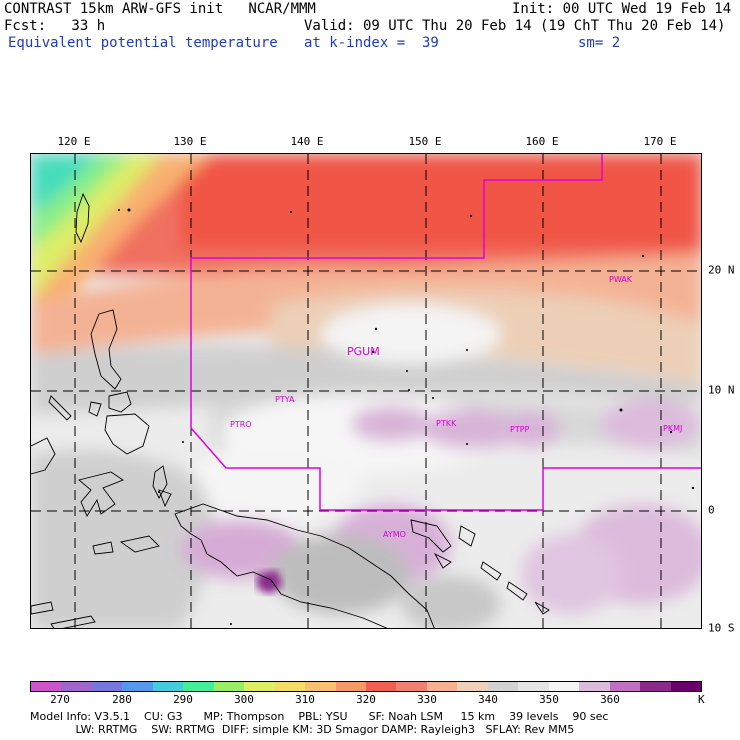 The height and width of the screenshot is (740, 740). Describe the element at coordinates (122, 699) in the screenshot. I see `scale-tick-280: 280` at that location.